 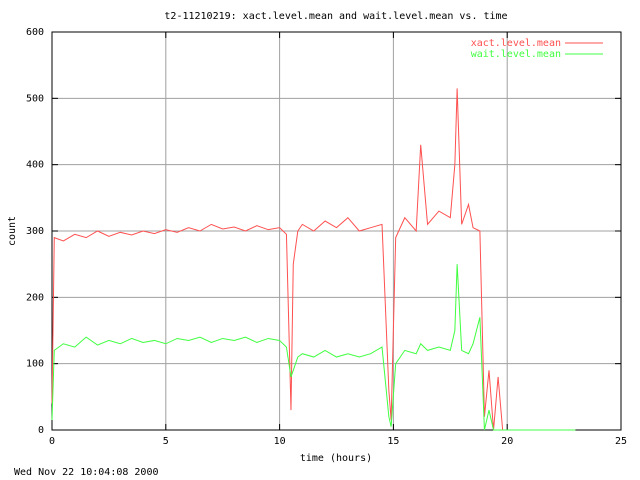 I want to click on footer: Wed Nov 22 10:04:08 2000, so click(x=86, y=472).